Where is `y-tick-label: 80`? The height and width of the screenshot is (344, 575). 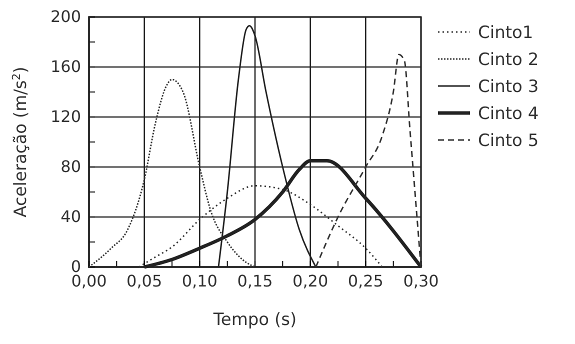 y-tick-label: 80 is located at coordinates (70, 166).